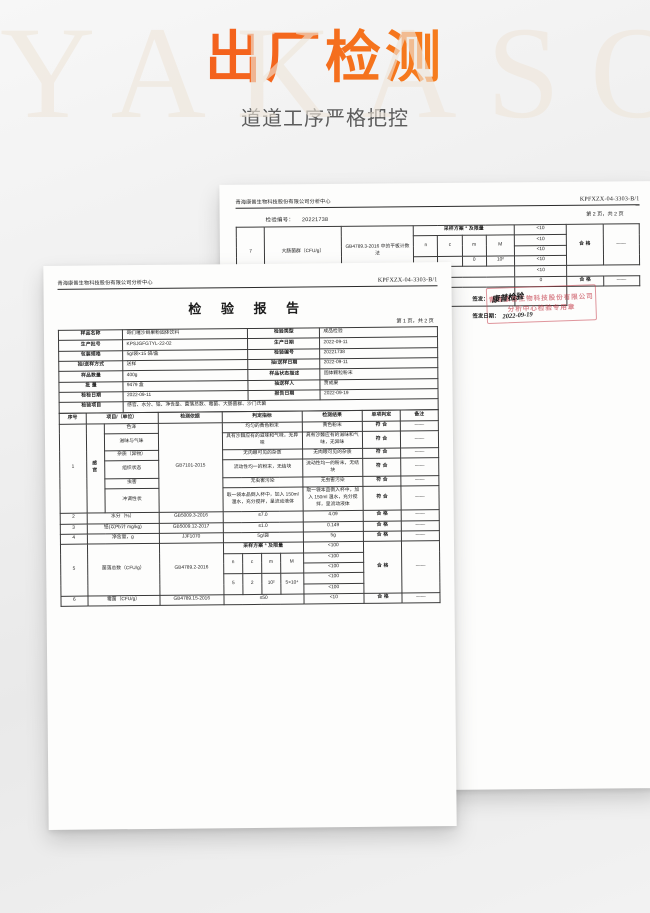  Describe the element at coordinates (247, 283) in the screenshot. I see `doc-header-front: 青海康普生物科技股份有限公司分析中心 KPFXZX-04-3303-B/1` at that location.